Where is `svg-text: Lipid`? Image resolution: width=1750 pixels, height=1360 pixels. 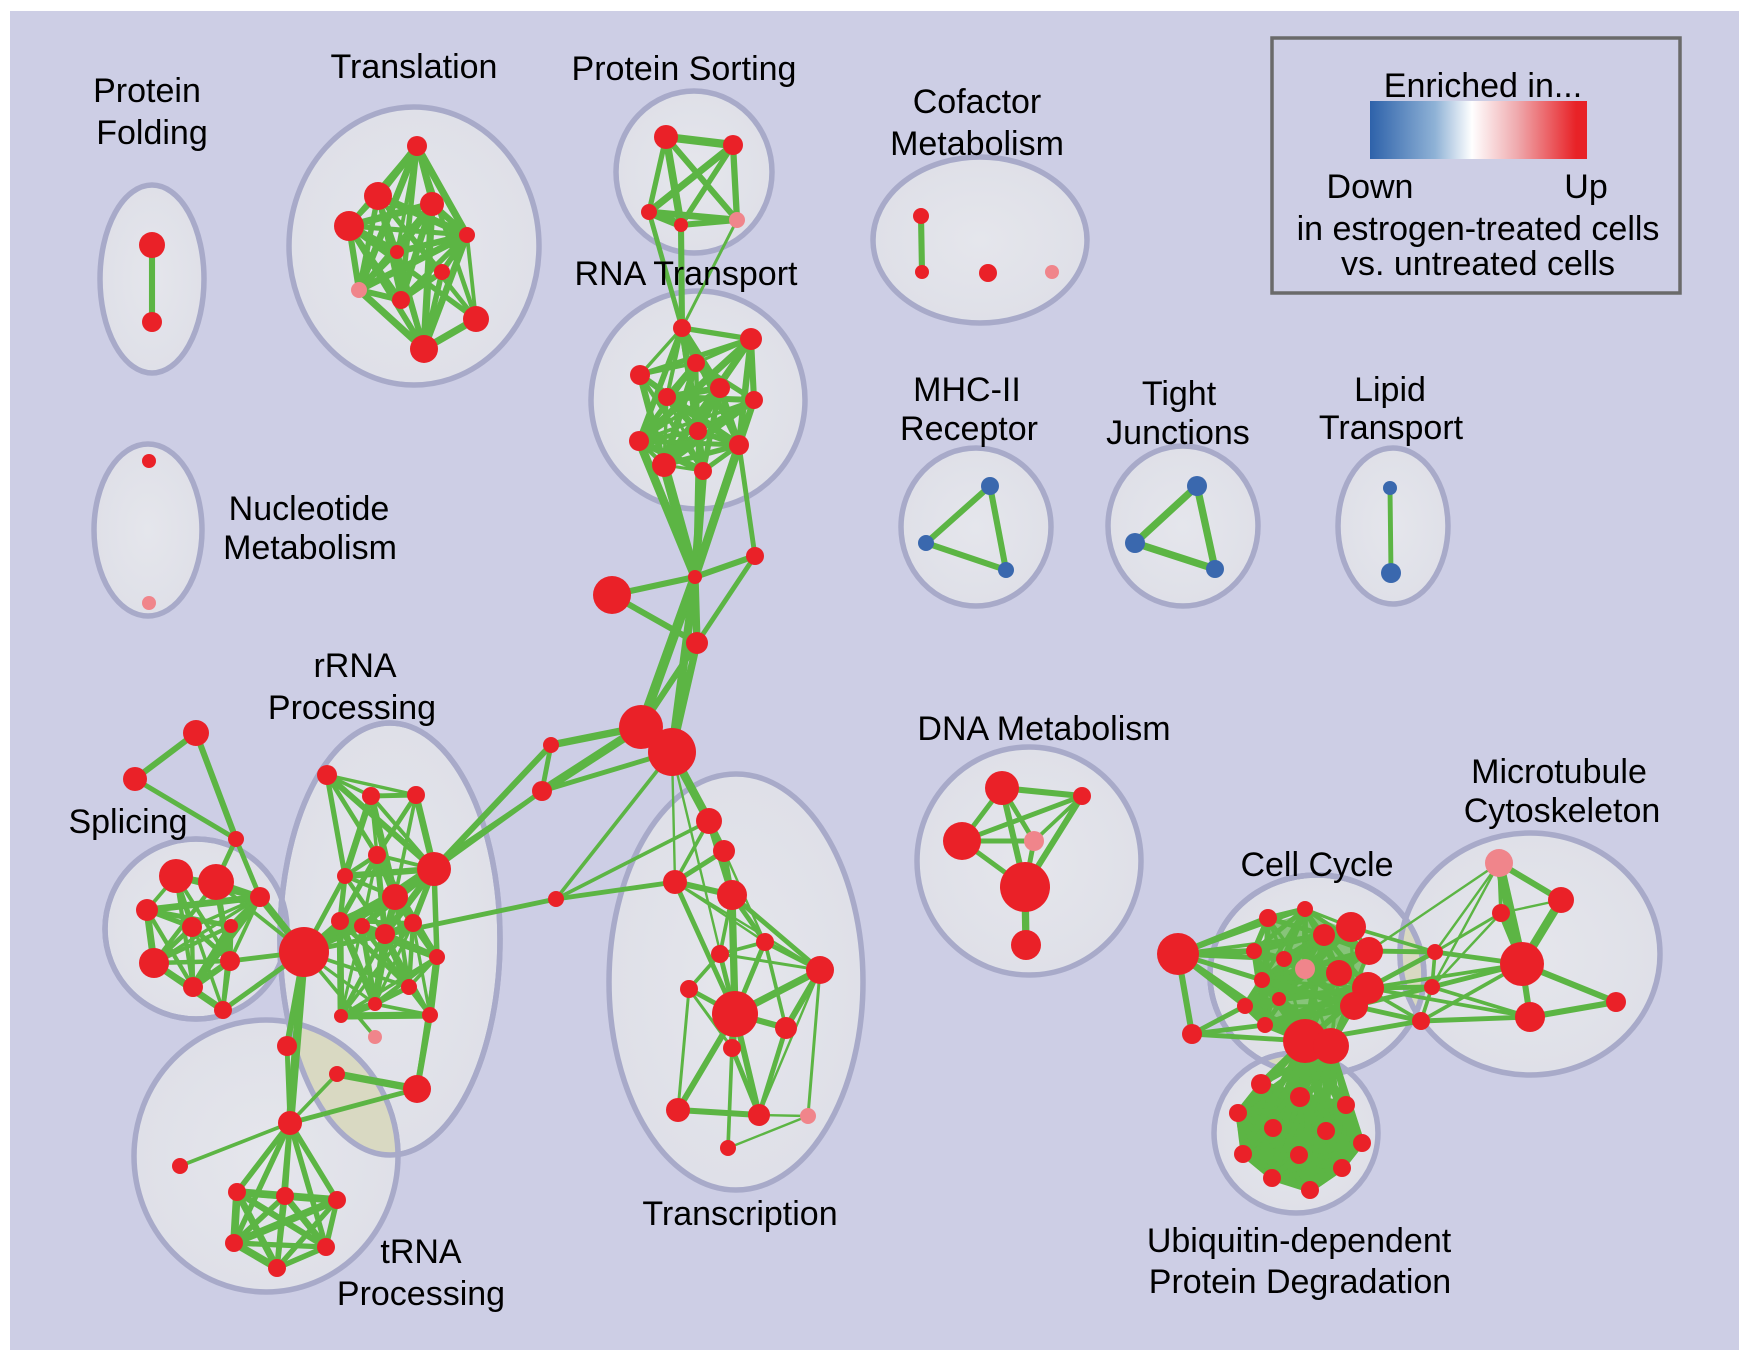
svg-text: Lipid is located at coordinates (1390, 390).